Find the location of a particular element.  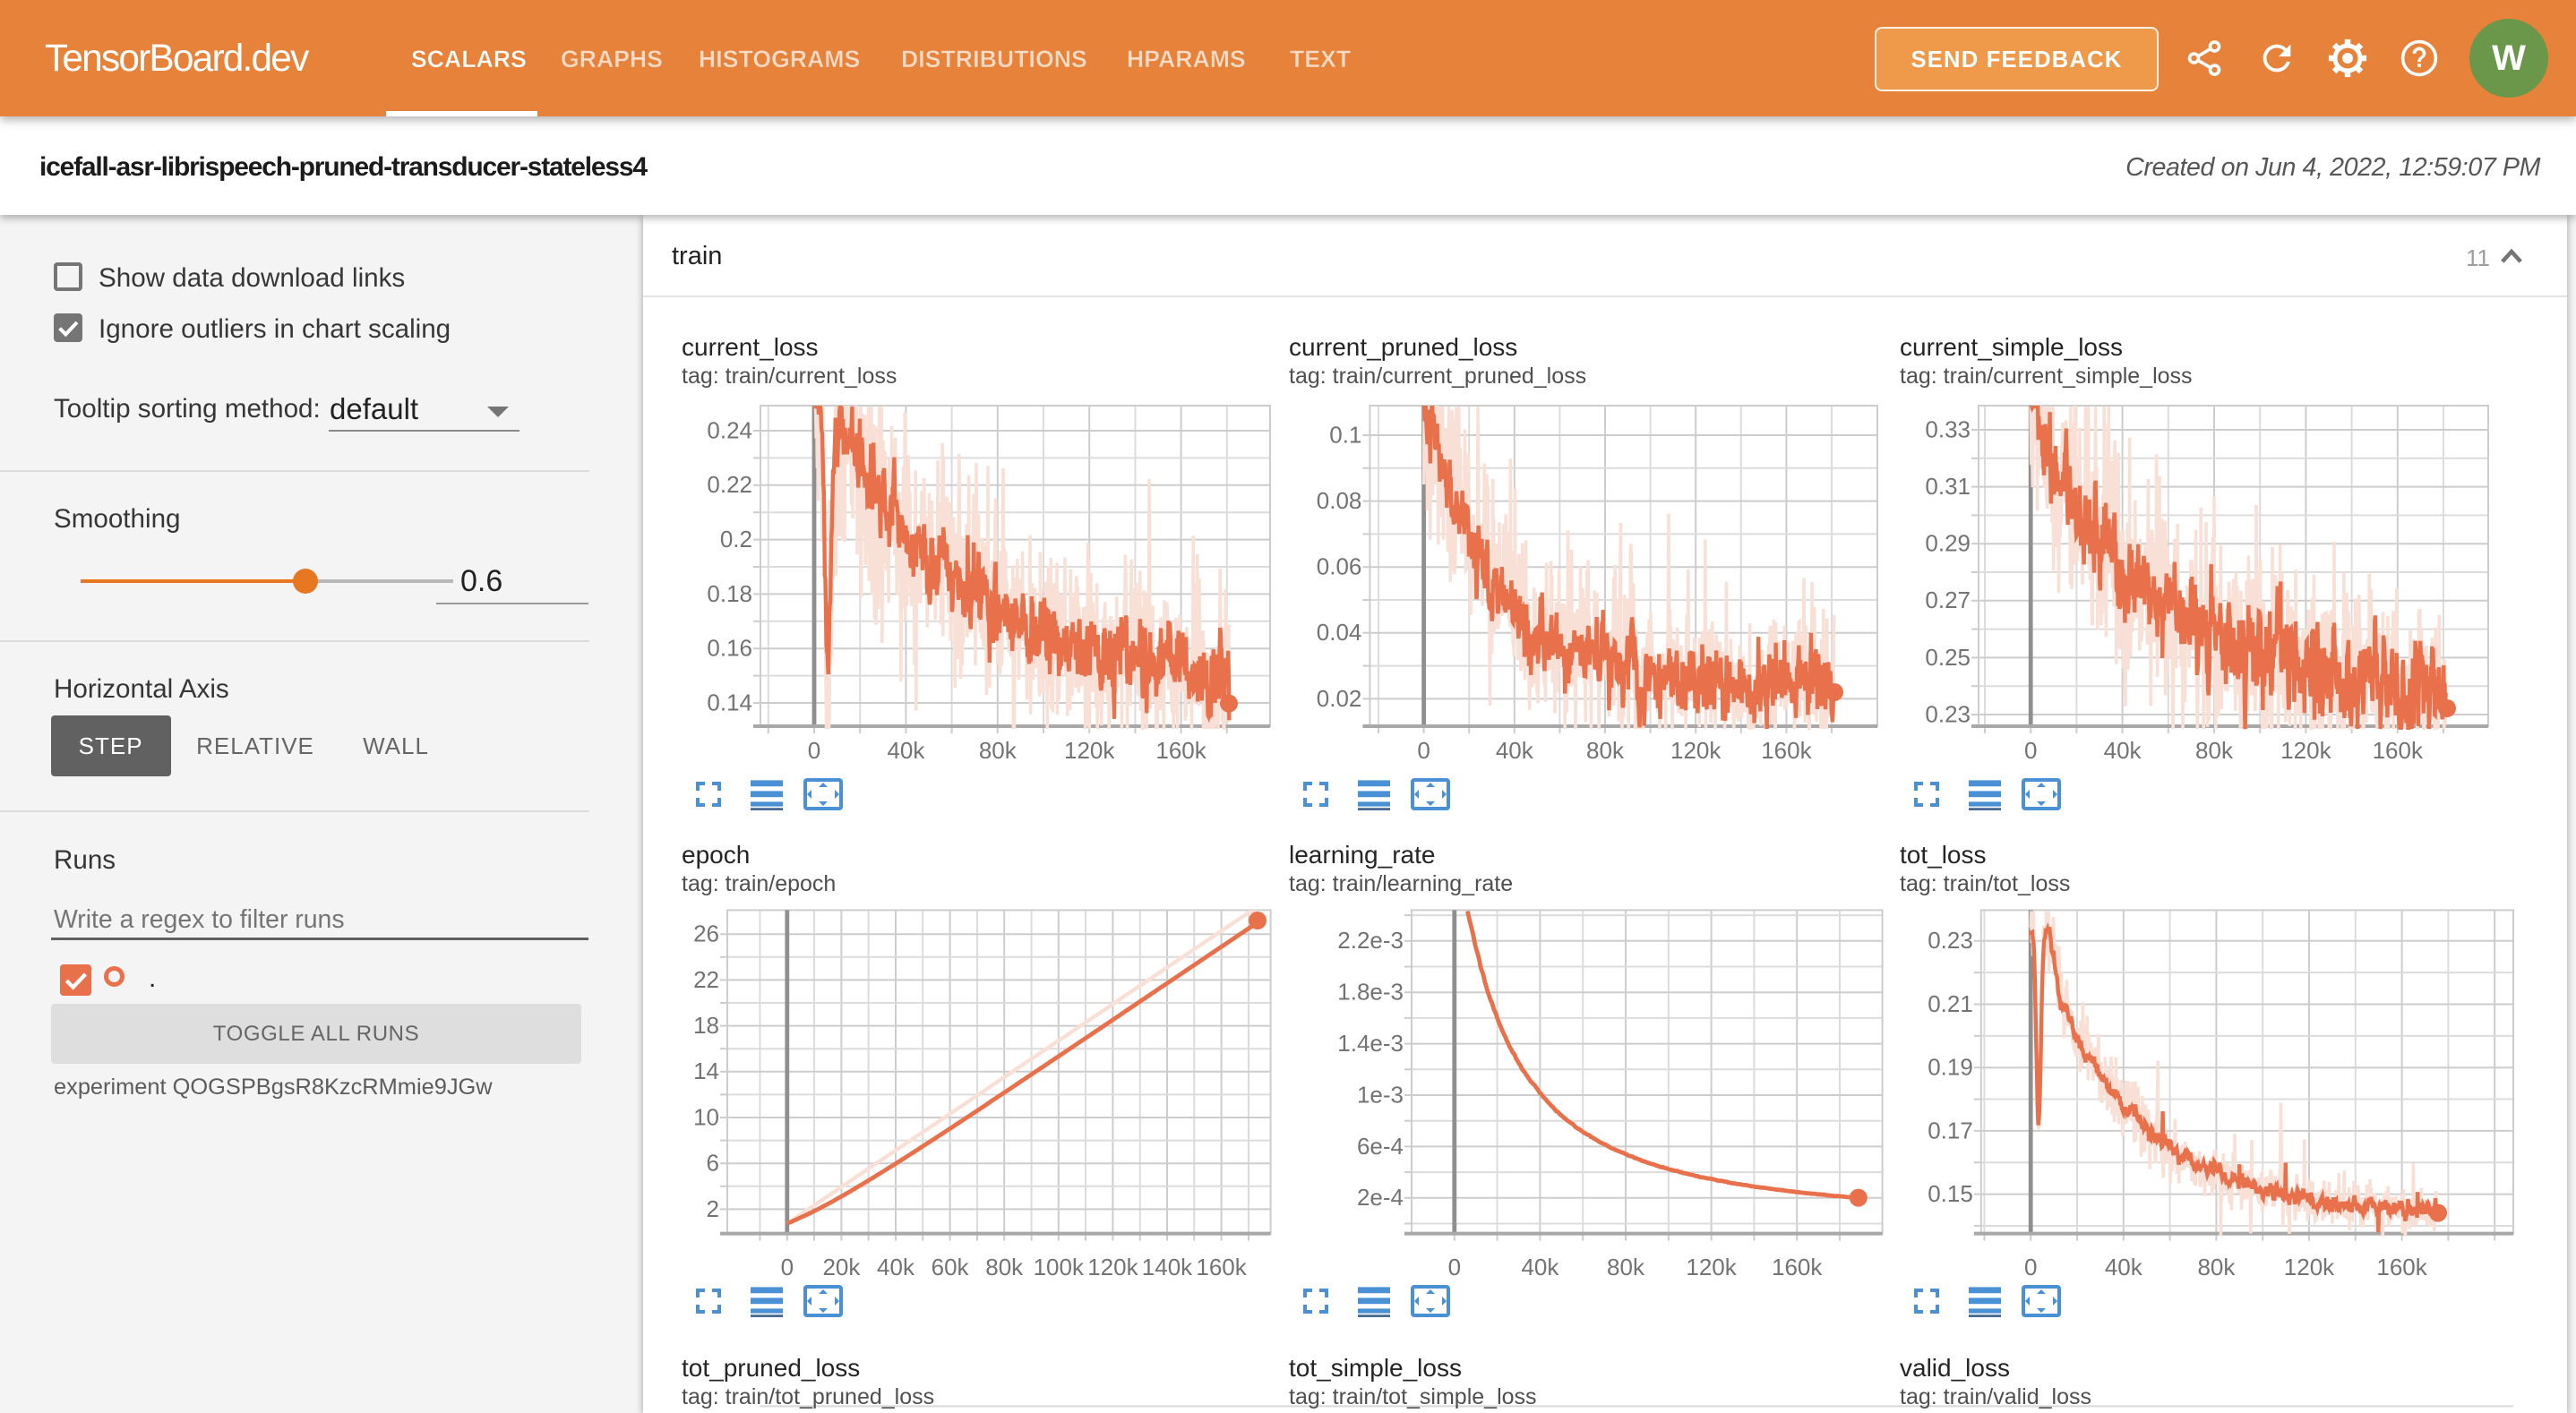

svg-text: 1.8e-3 is located at coordinates (1370, 992).